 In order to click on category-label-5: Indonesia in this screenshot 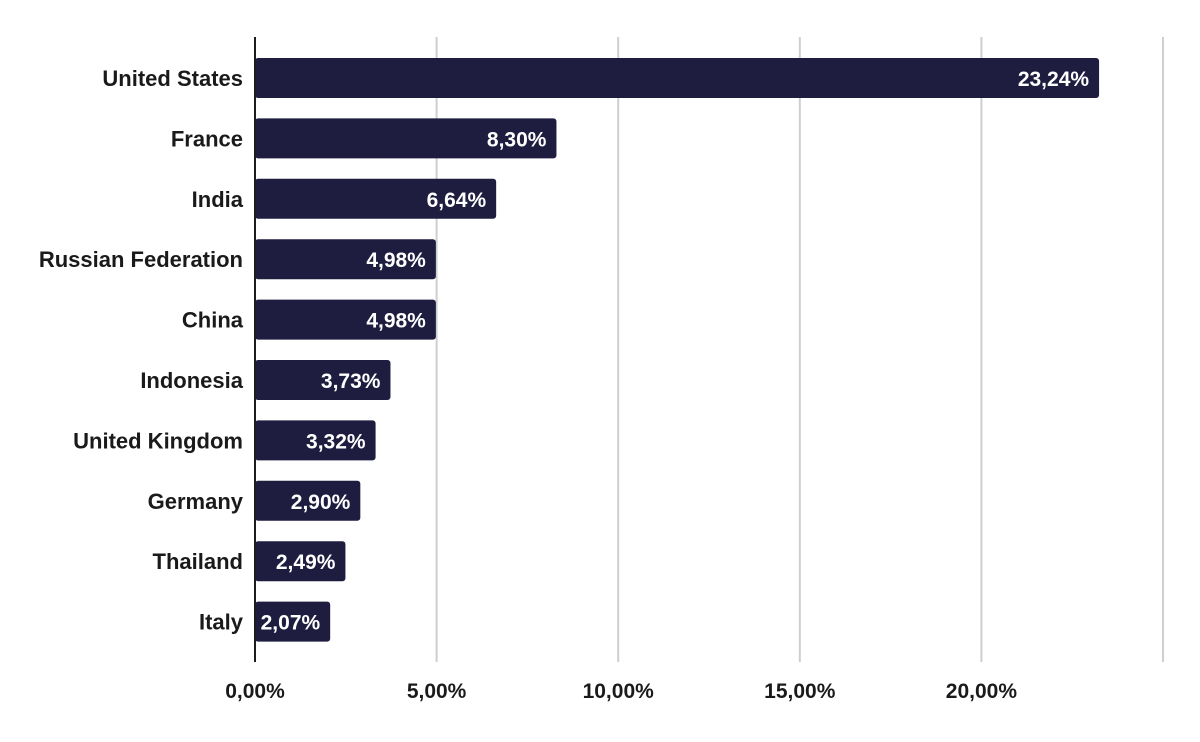, I will do `click(191, 380)`.